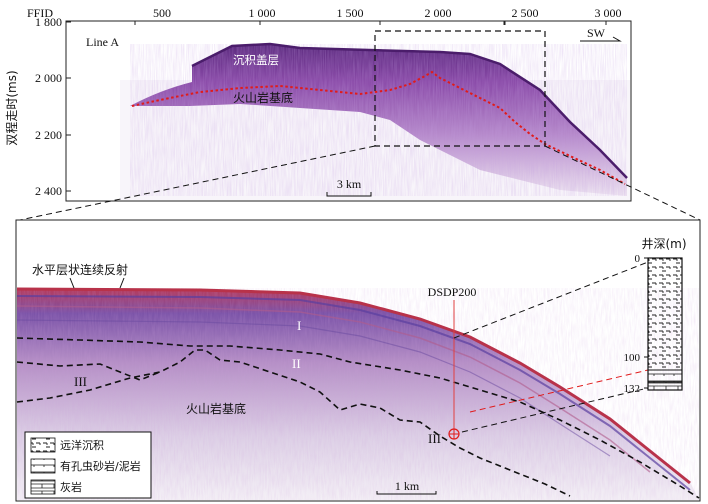 This screenshot has height=504, width=708. I want to click on top-x-axis: FFID 500 1 000 1 500 2 000 2 500 3 000, so click(324, 15).